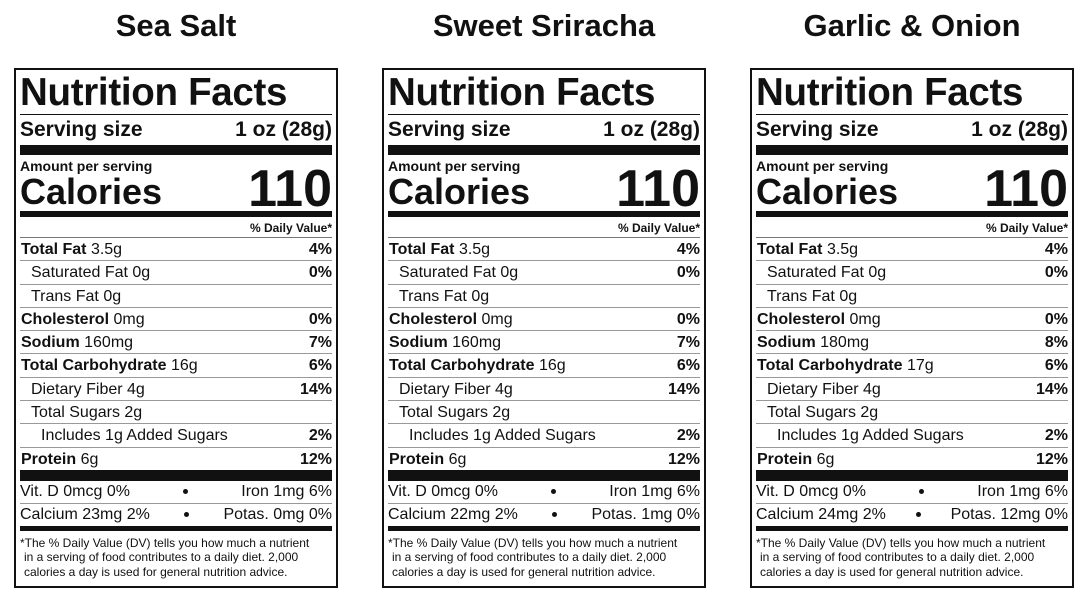  I want to click on mineral-right: Potas. 0mg 0%, so click(277, 515).